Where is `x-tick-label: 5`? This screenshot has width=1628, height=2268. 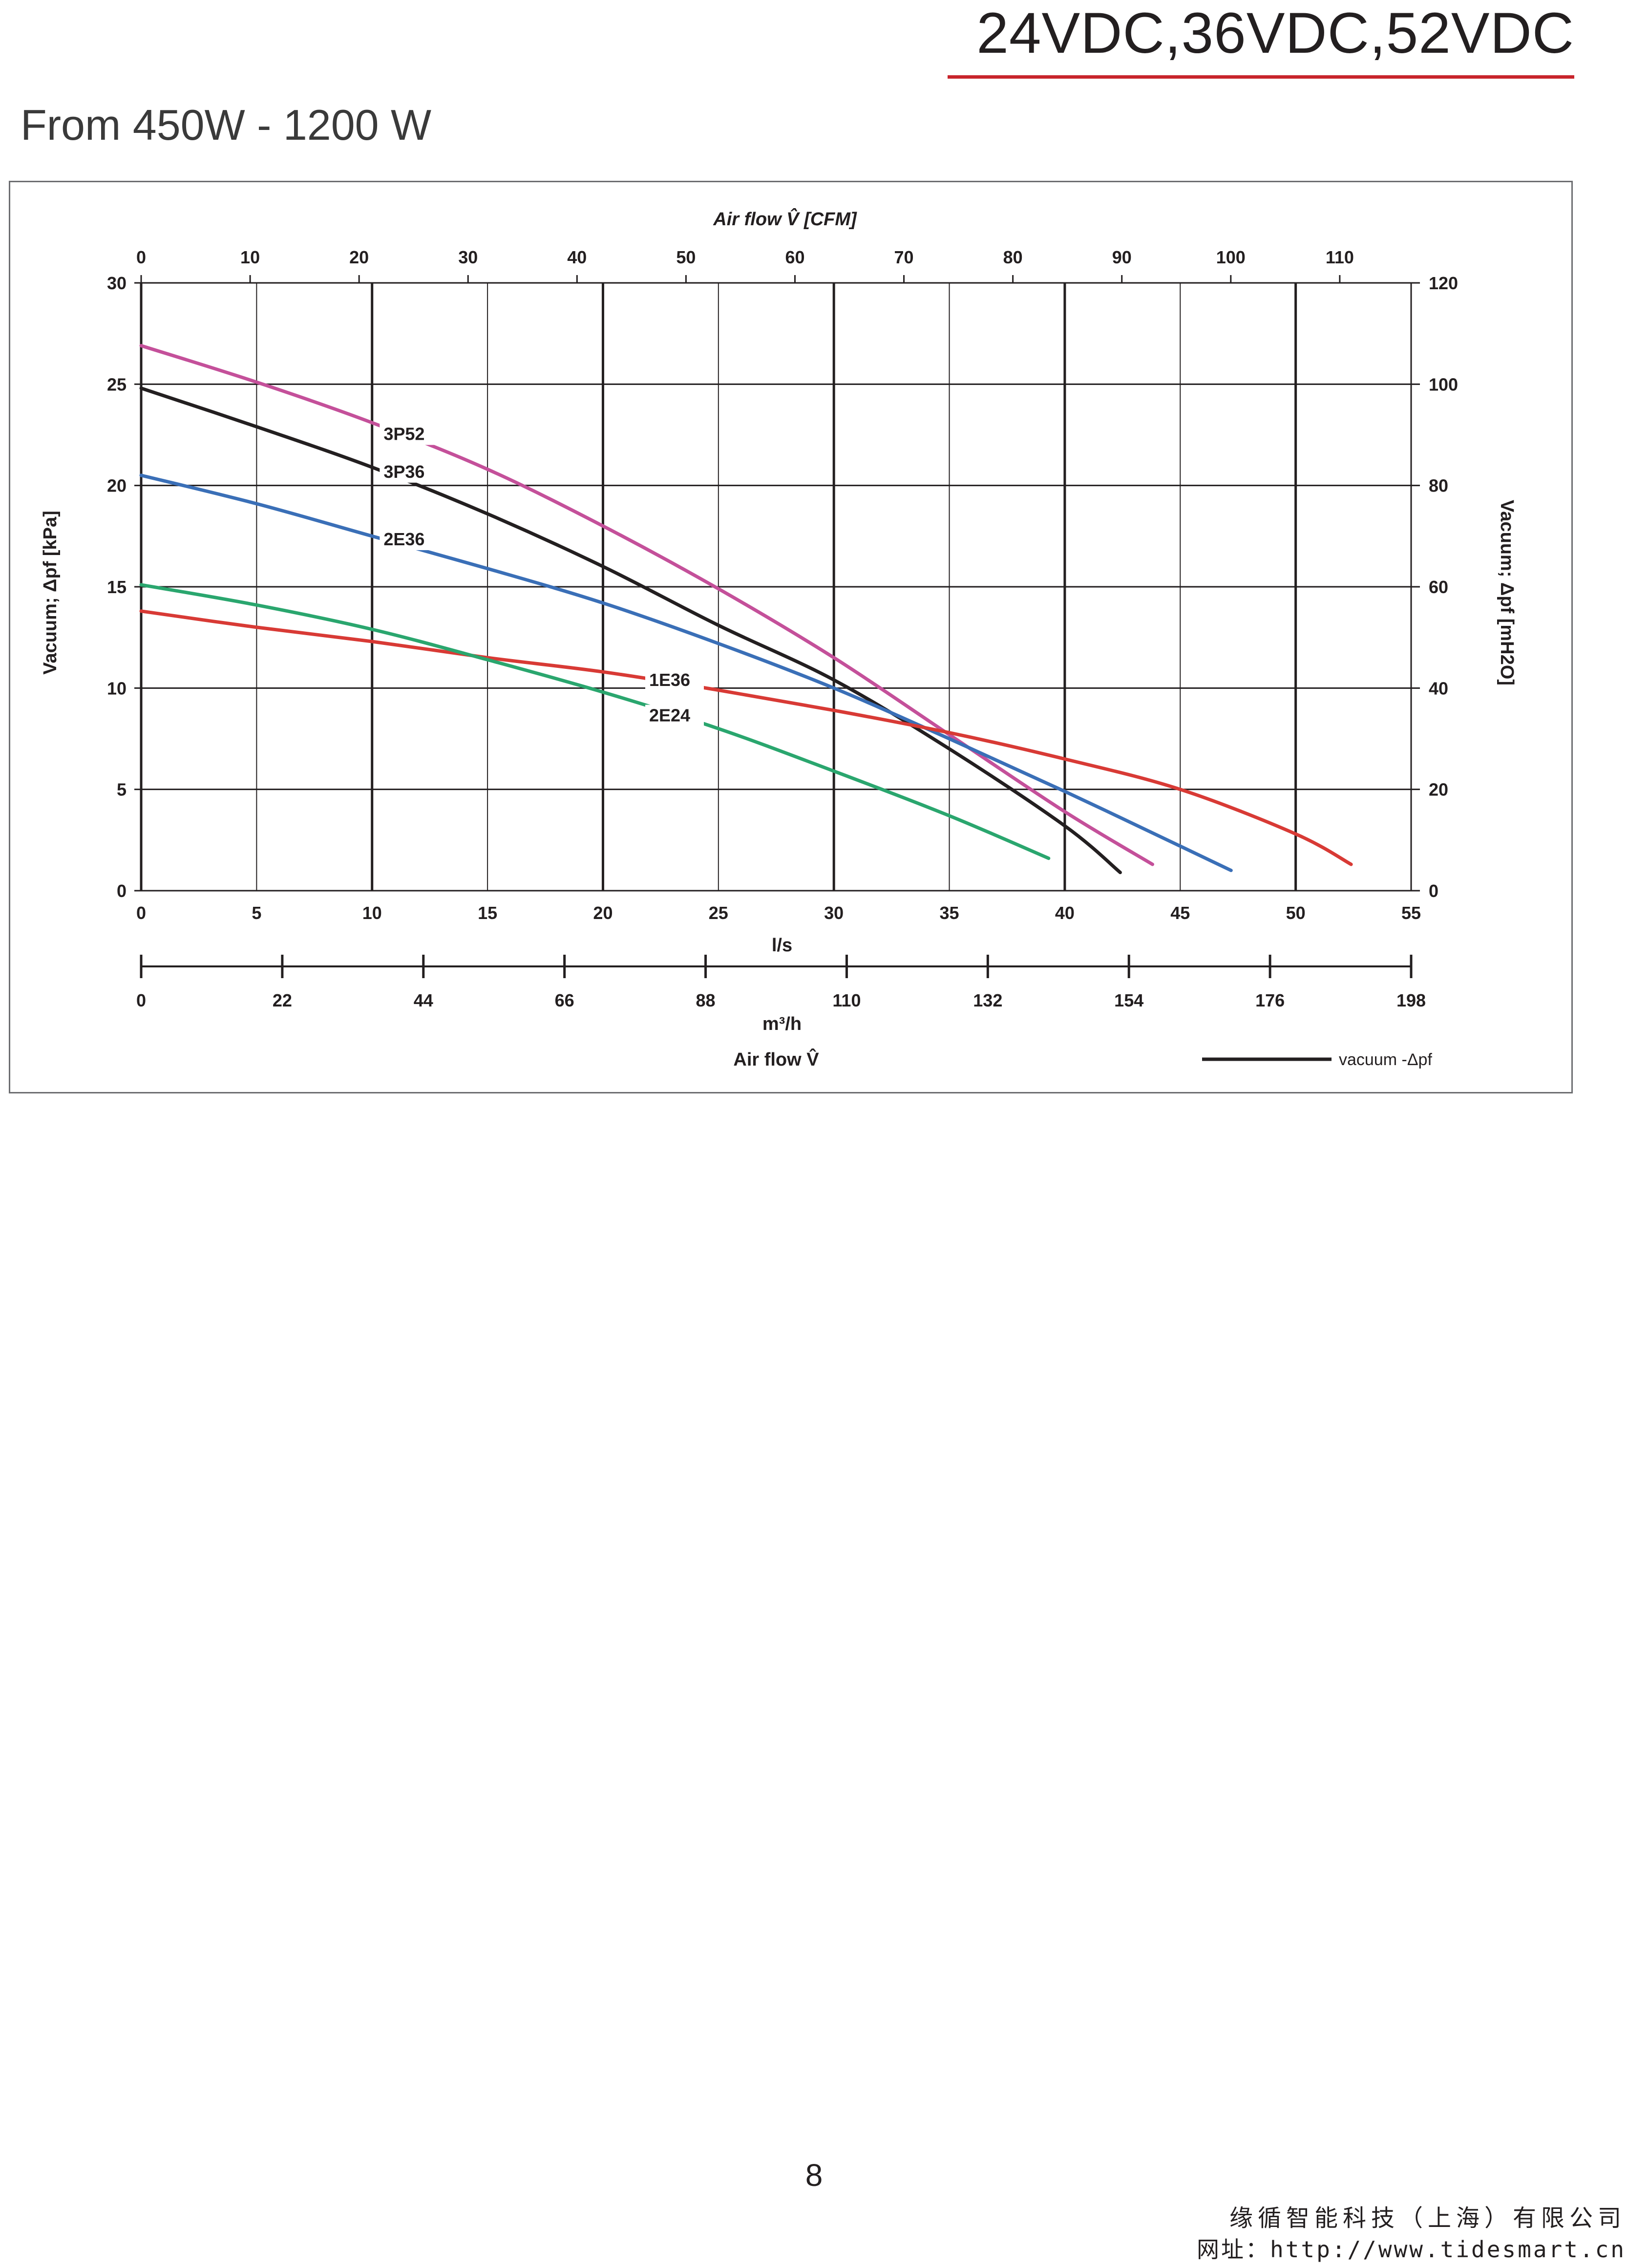 x-tick-label: 5 is located at coordinates (256, 913).